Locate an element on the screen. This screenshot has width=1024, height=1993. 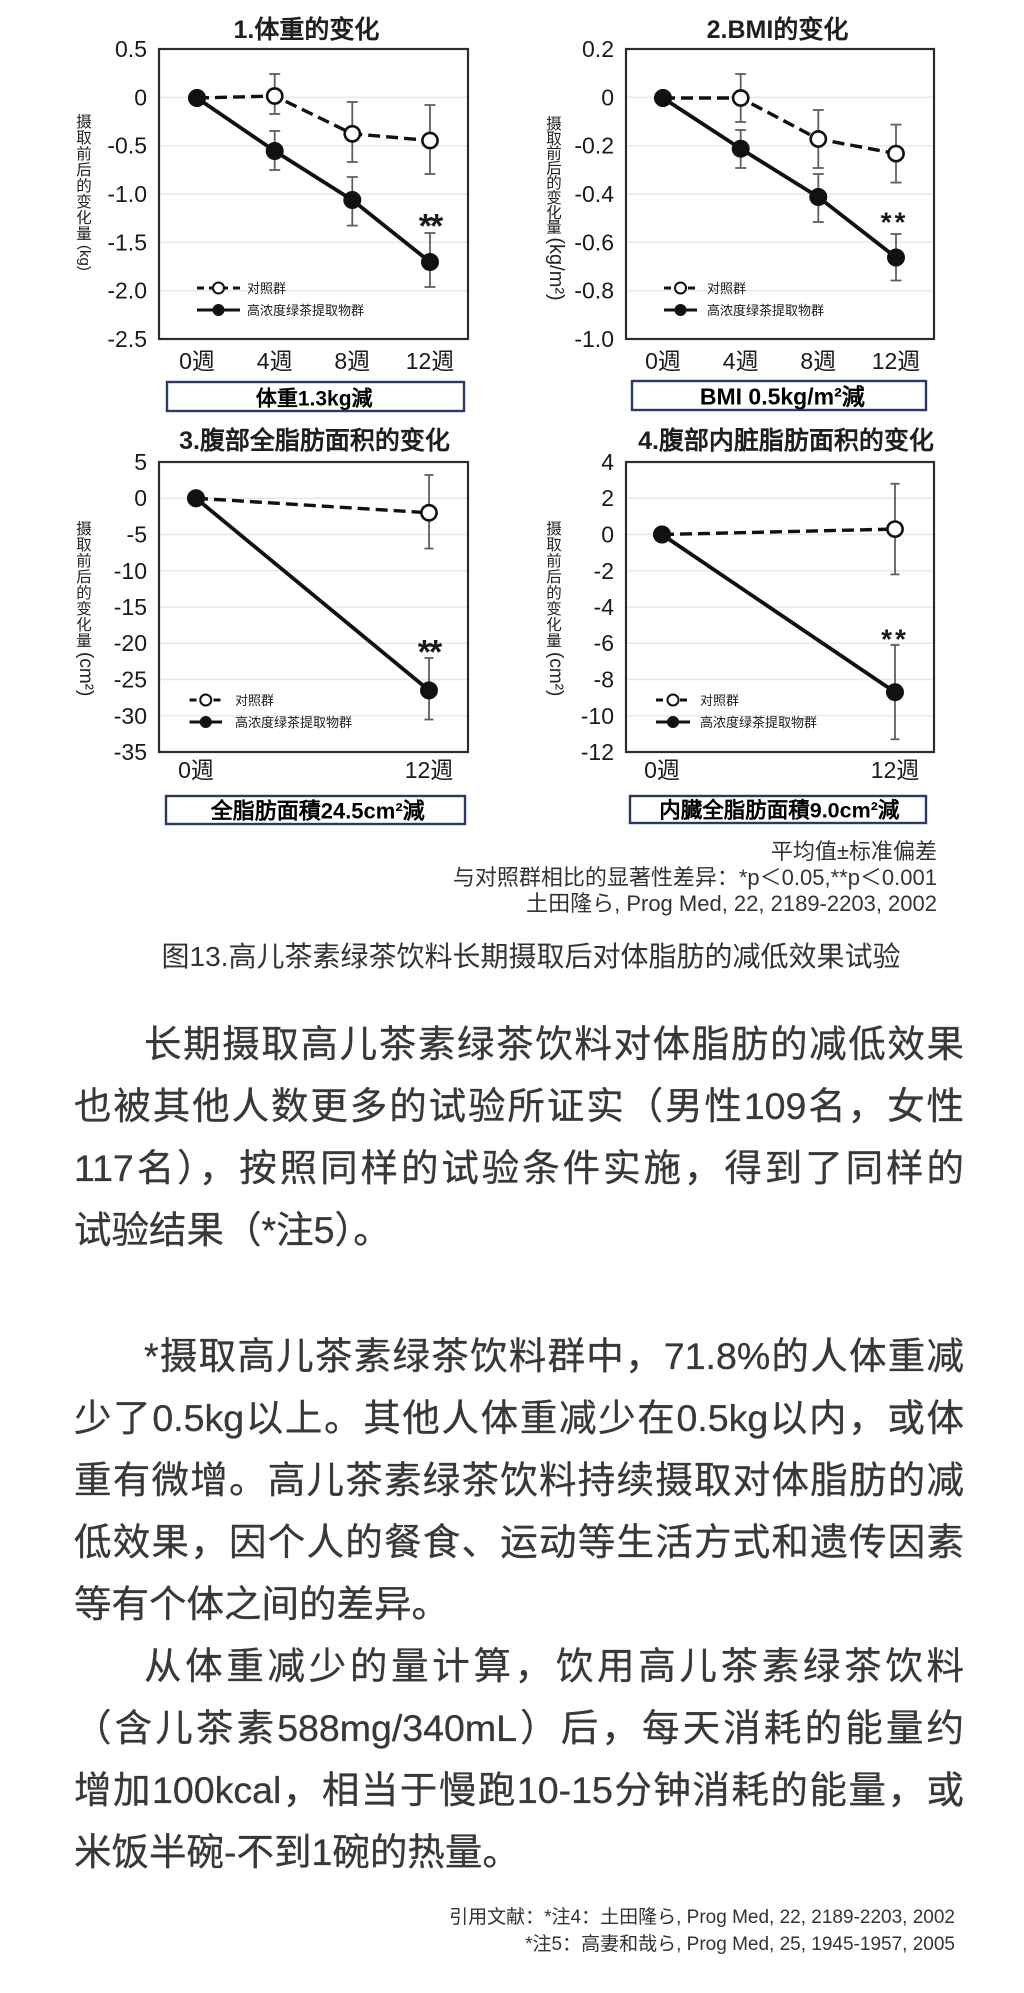
svg-text: -2.0 is located at coordinates (127, 291).